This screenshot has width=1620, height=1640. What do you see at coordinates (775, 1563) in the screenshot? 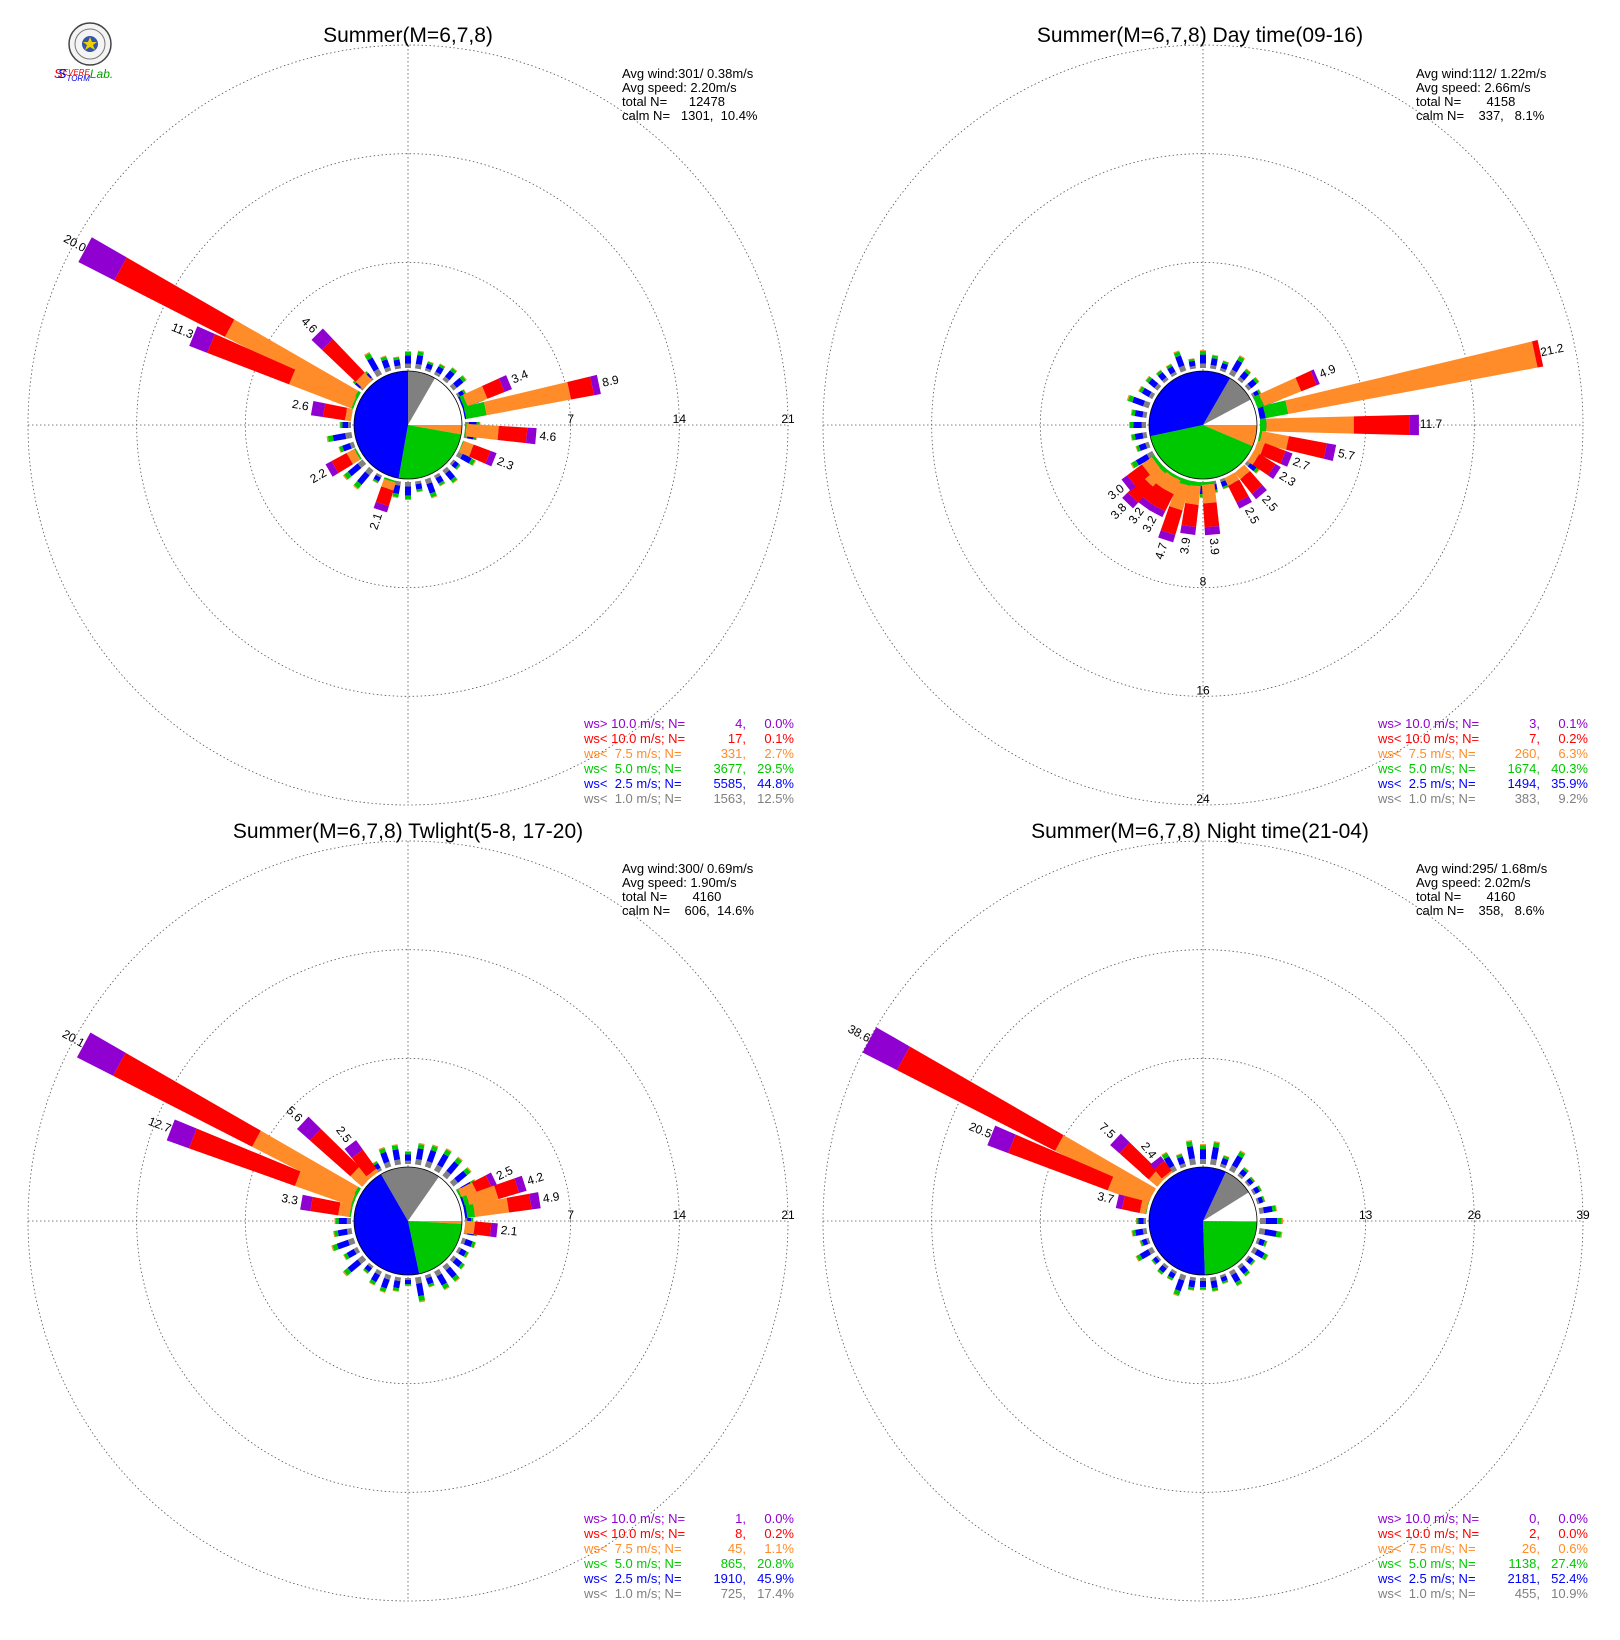
I see `legend-percent: 20.8%` at bounding box center [775, 1563].